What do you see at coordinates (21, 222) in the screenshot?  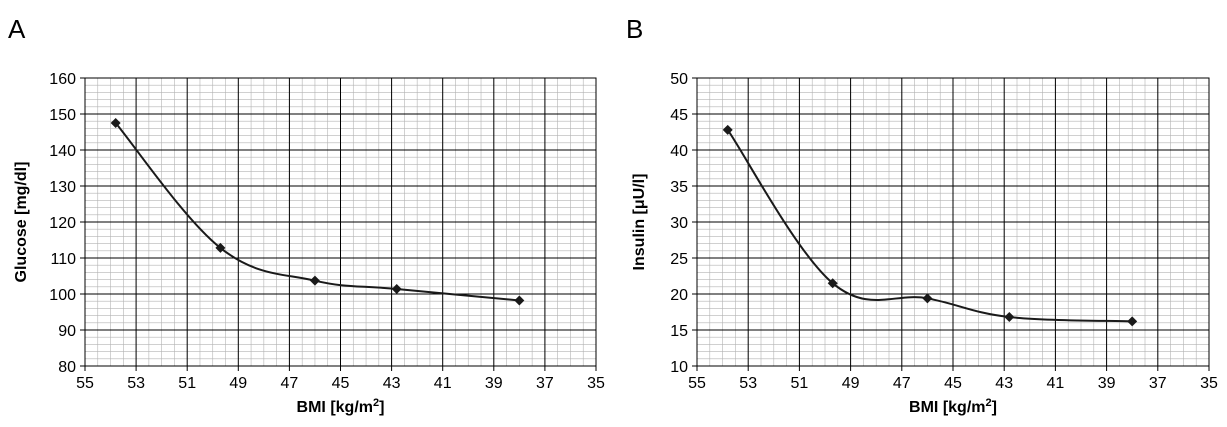 I see `y-axis-title: Glucose [mg/dl]` at bounding box center [21, 222].